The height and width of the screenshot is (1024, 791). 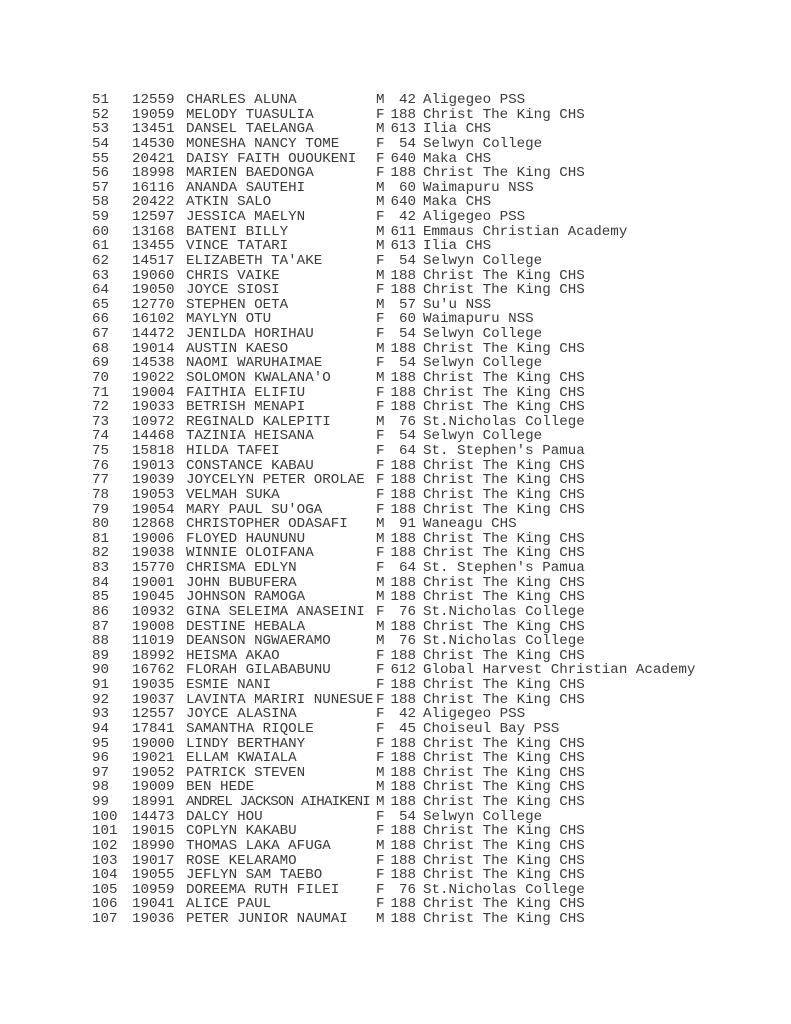 What do you see at coordinates (101, 217) in the screenshot?
I see `cell-no: 59` at bounding box center [101, 217].